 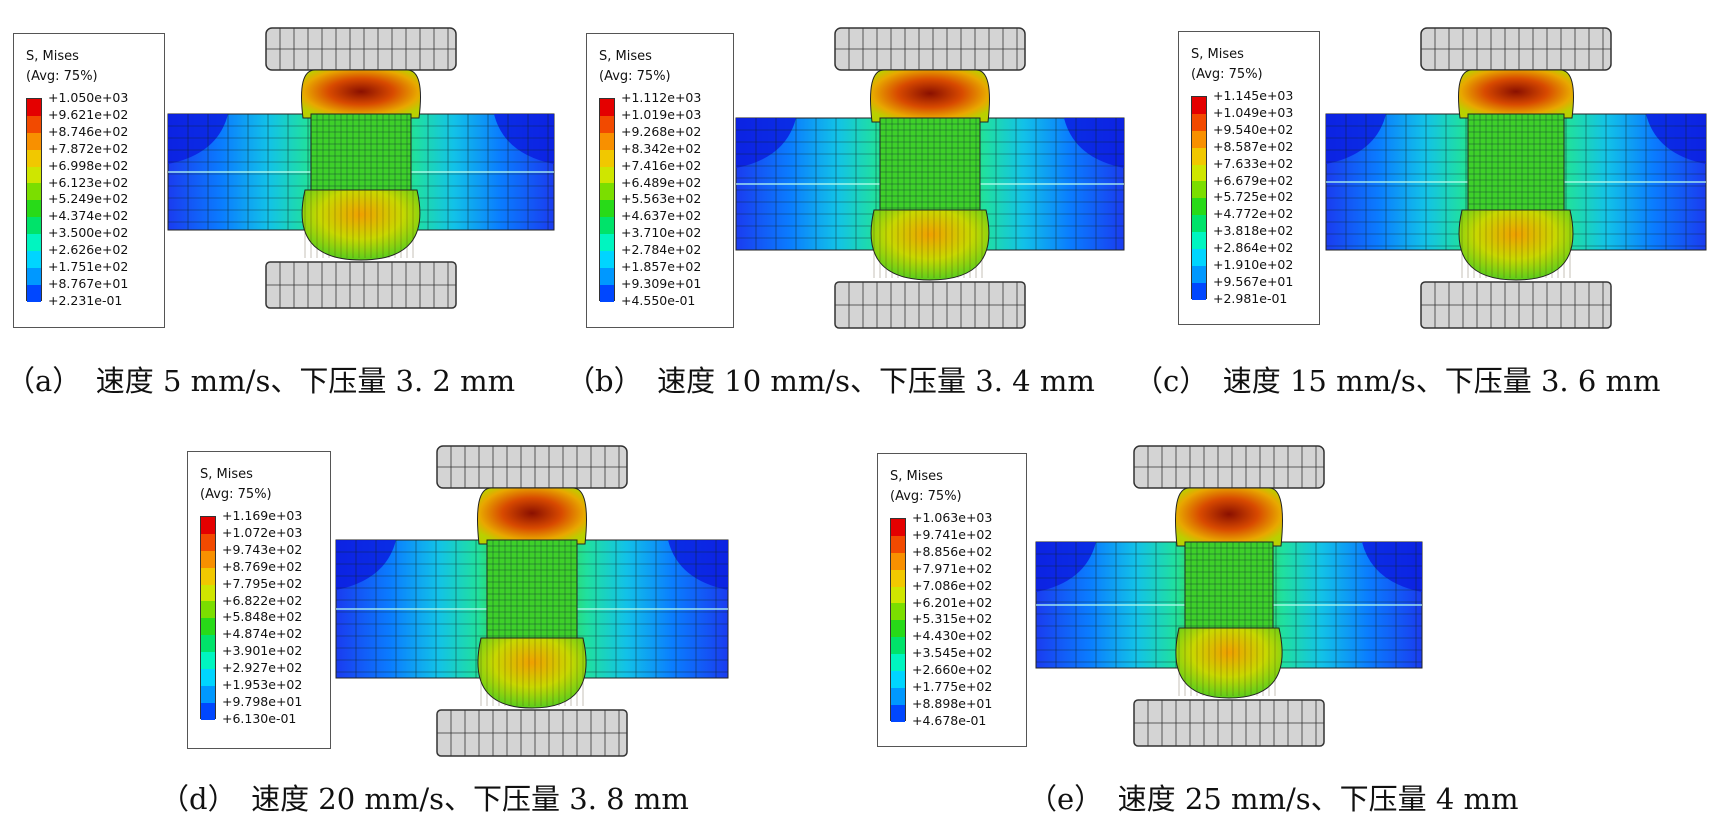 I want to click on legend-value: +7.633e+02, so click(x=1253, y=163).